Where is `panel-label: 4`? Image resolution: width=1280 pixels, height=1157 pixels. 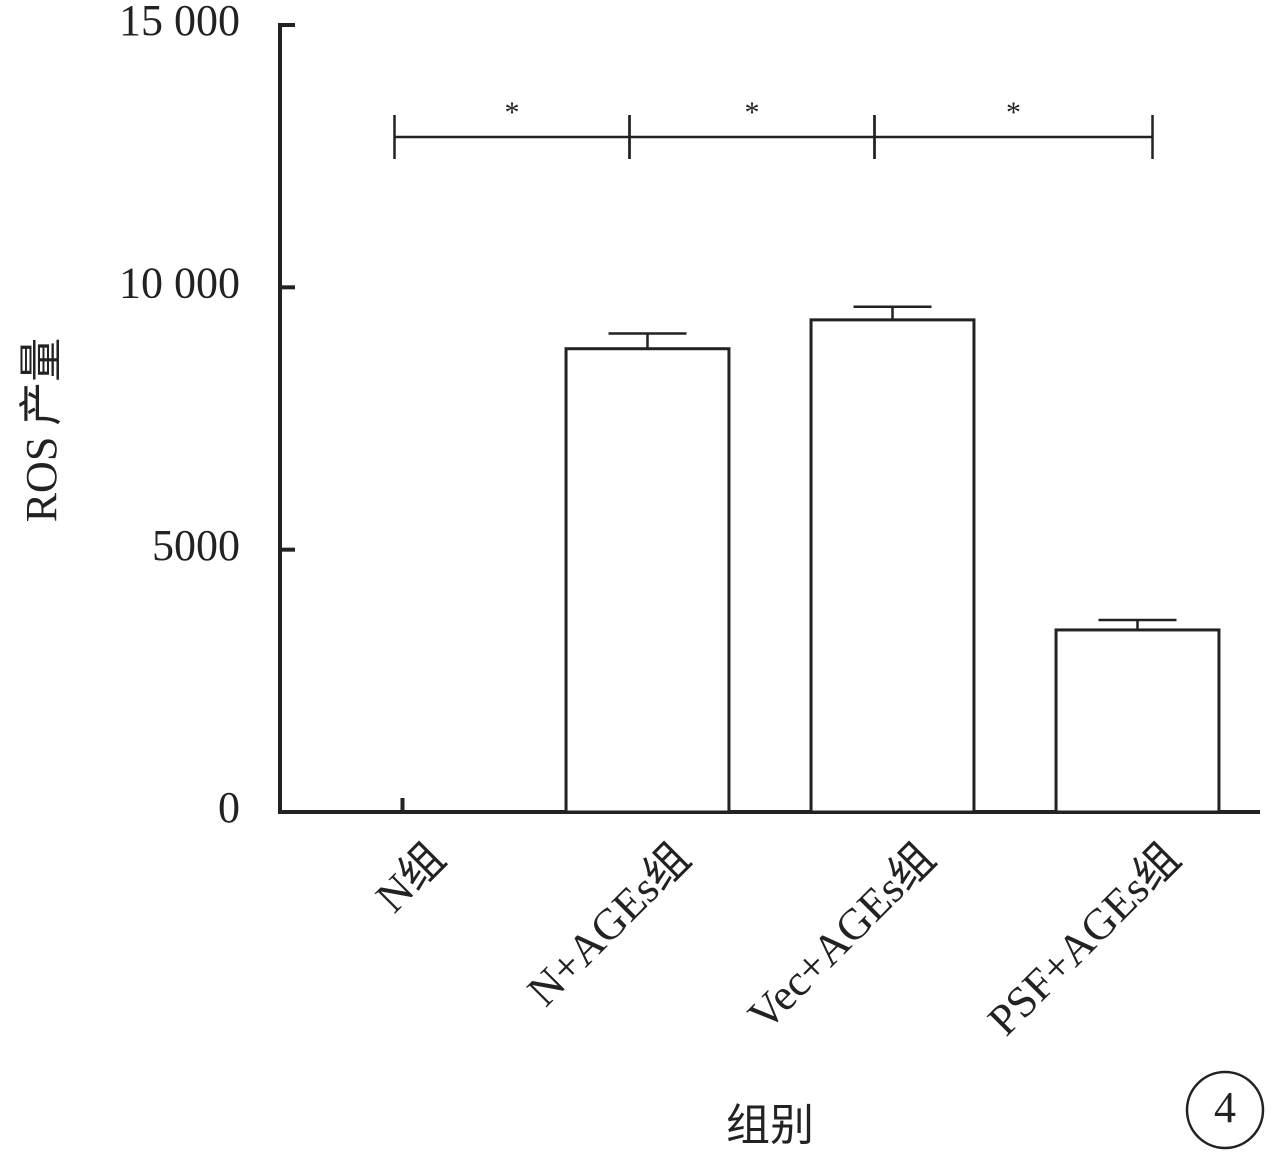
panel-label: 4 is located at coordinates (1225, 1107).